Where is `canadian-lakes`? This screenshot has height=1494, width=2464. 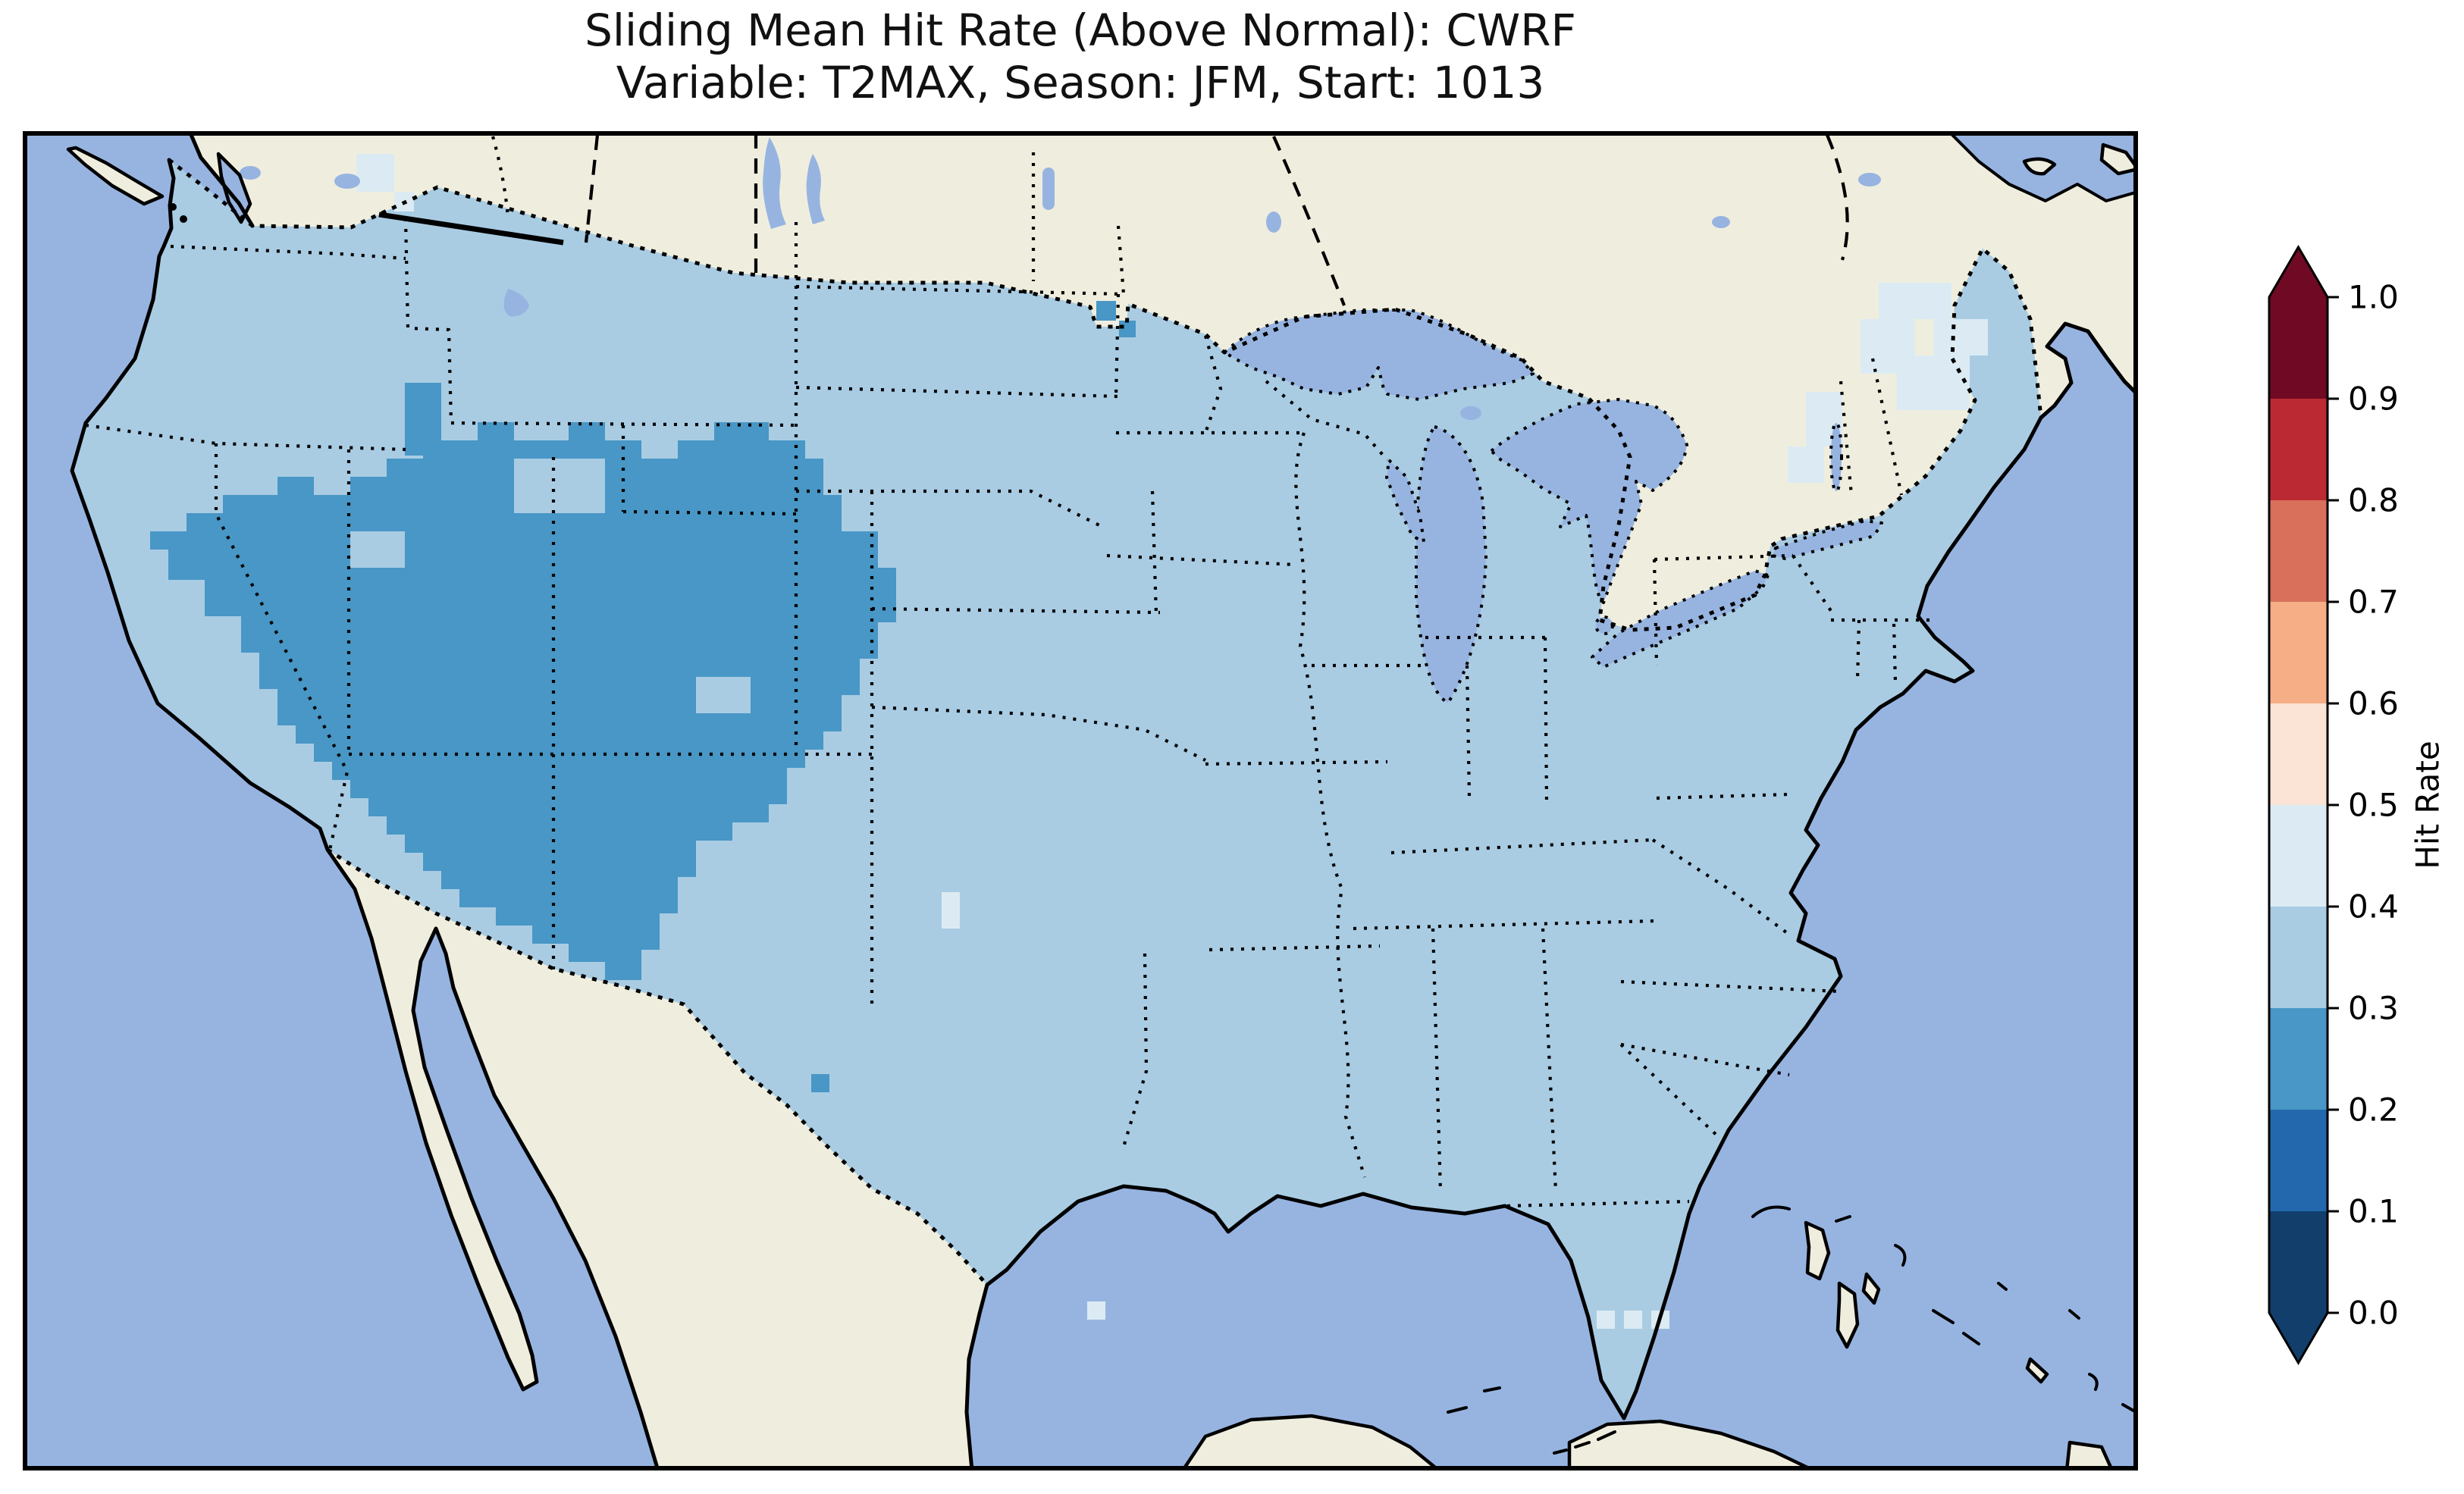
canadian-lakes is located at coordinates (1060, 278).